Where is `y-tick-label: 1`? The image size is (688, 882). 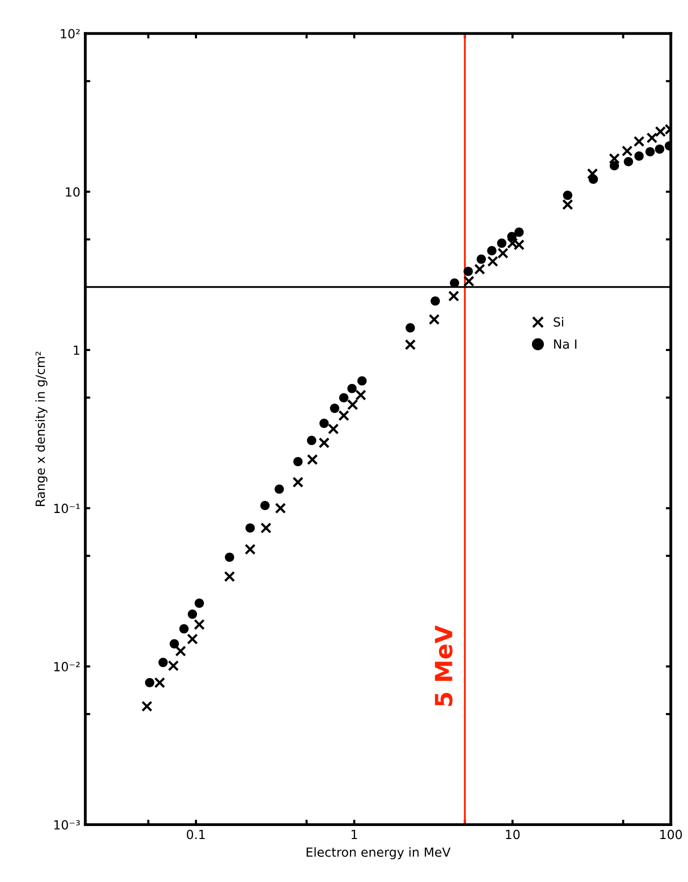 y-tick-label: 1 is located at coordinates (77, 350).